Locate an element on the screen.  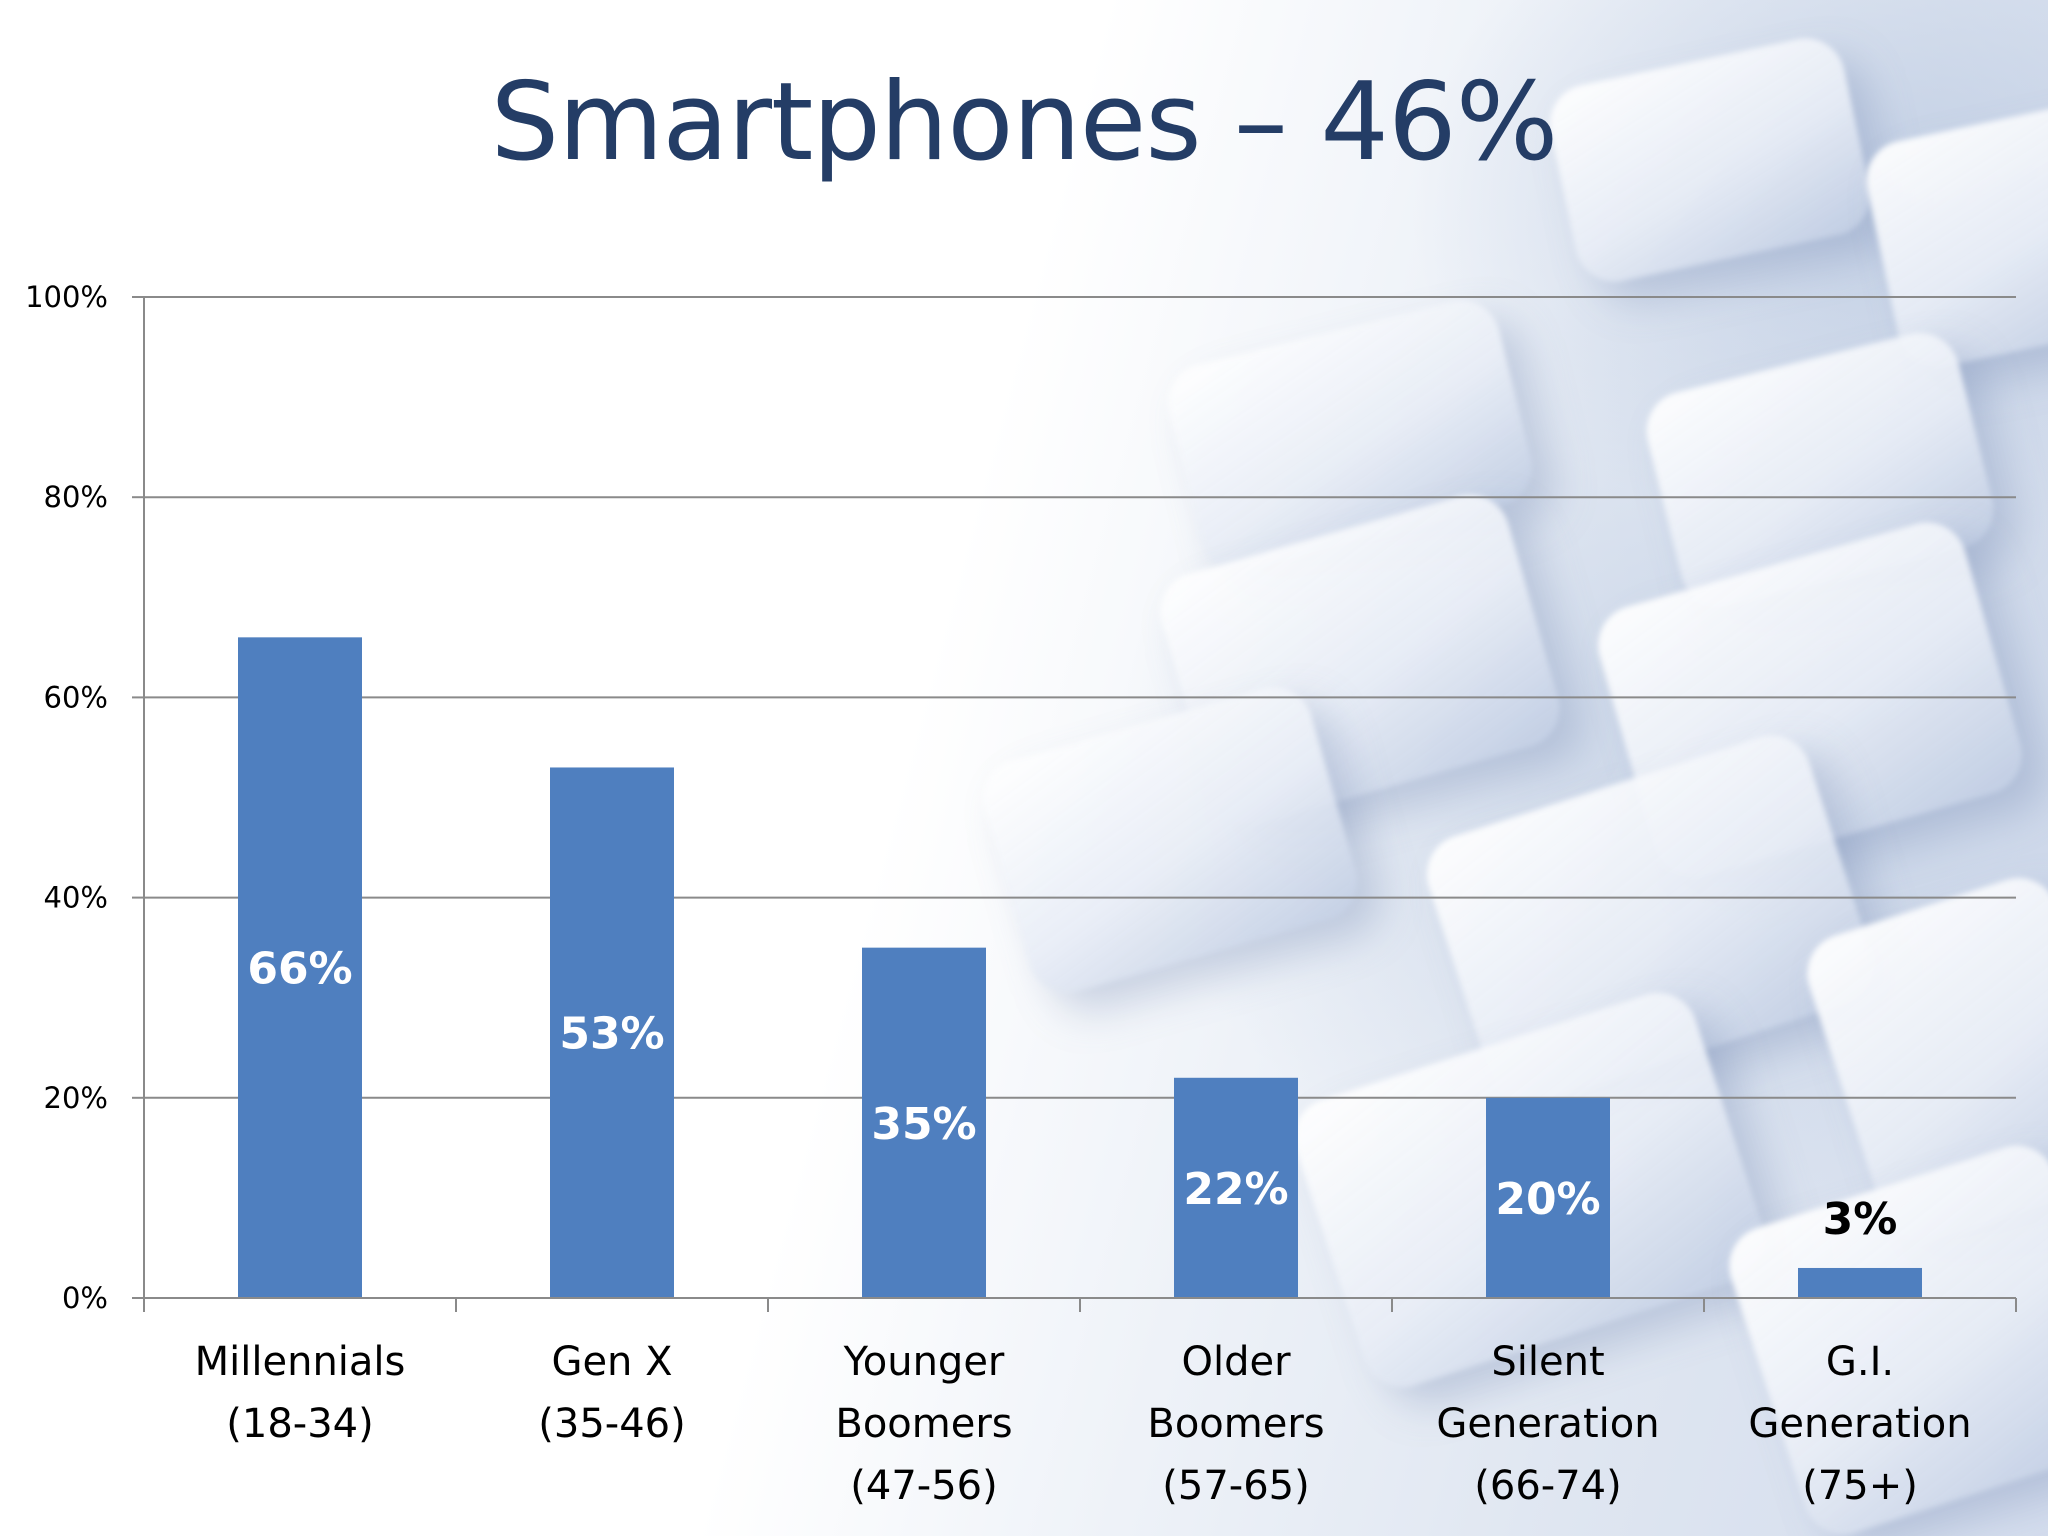
category-label: Older Boomers (57-65) is located at coordinates (1235, 1424).